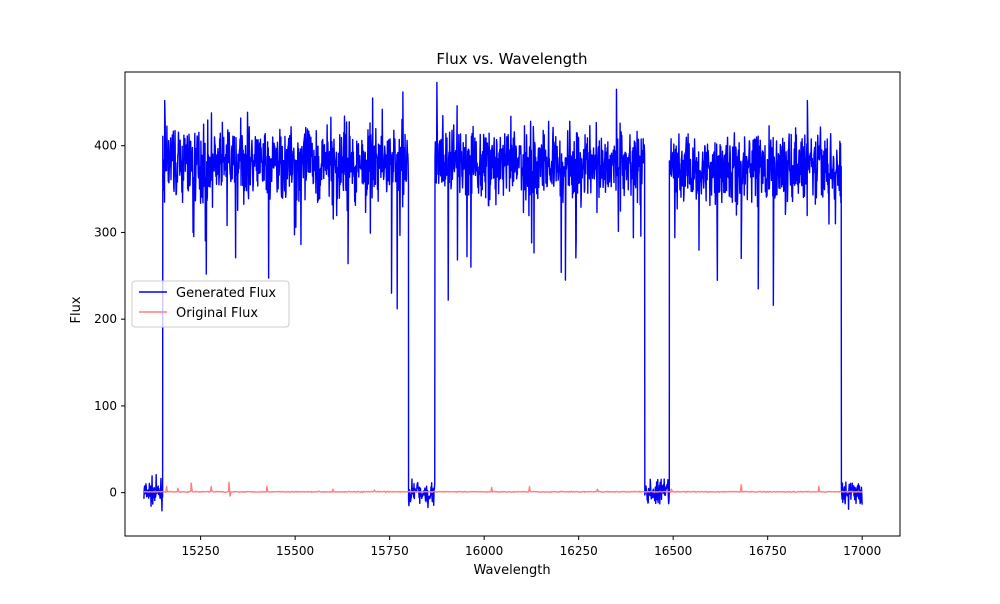 This screenshot has height=604, width=1000. What do you see at coordinates (113, 493) in the screenshot?
I see `y-tick-label: 0` at bounding box center [113, 493].